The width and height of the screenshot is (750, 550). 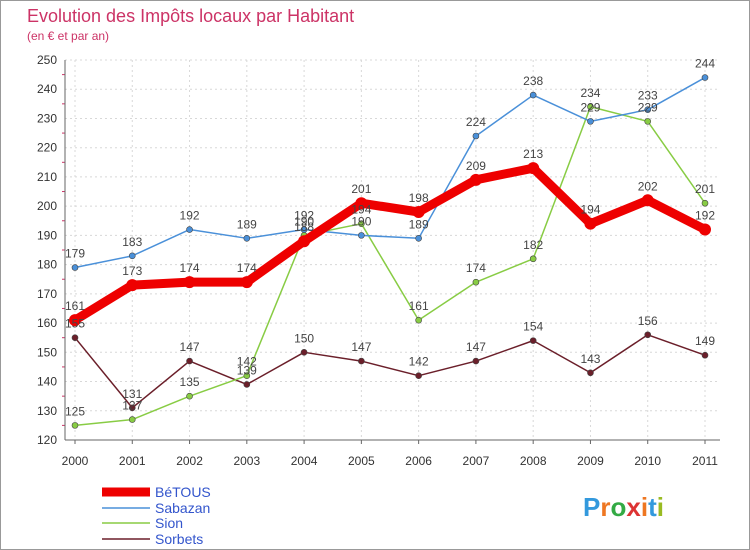 What do you see at coordinates (47, 294) in the screenshot?
I see `y-tick-label: 170` at bounding box center [47, 294].